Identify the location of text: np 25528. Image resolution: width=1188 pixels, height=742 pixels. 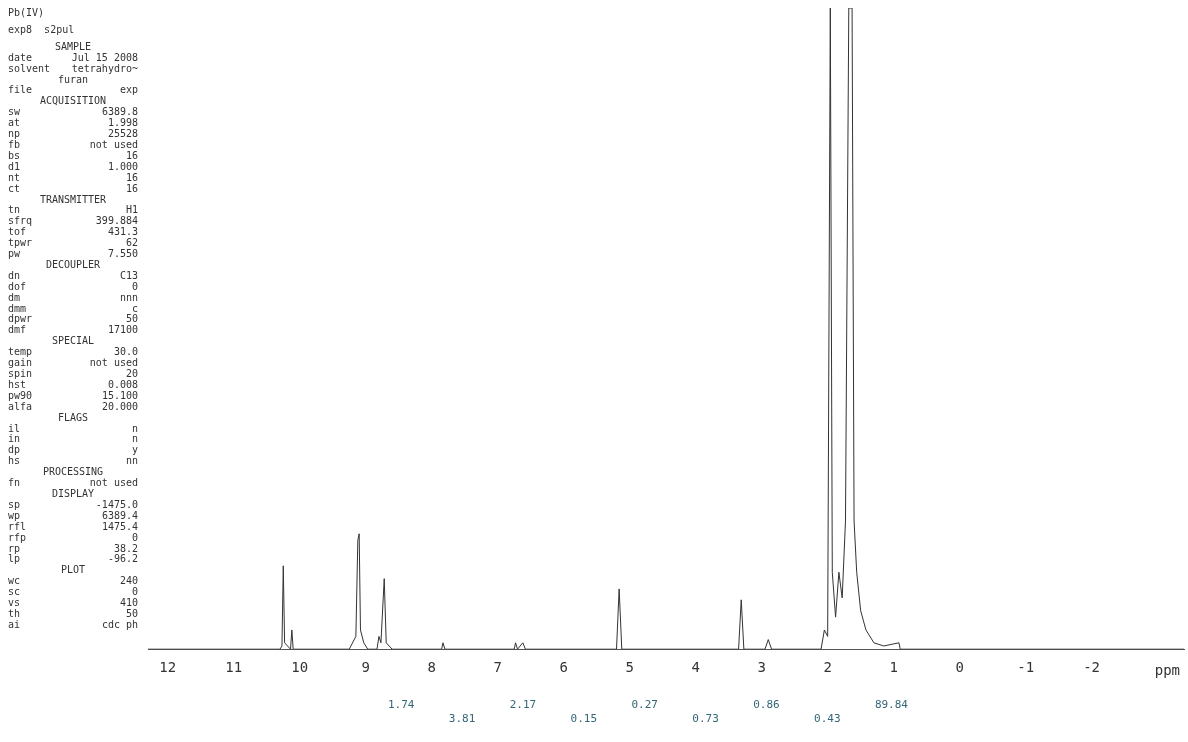
(73, 134).